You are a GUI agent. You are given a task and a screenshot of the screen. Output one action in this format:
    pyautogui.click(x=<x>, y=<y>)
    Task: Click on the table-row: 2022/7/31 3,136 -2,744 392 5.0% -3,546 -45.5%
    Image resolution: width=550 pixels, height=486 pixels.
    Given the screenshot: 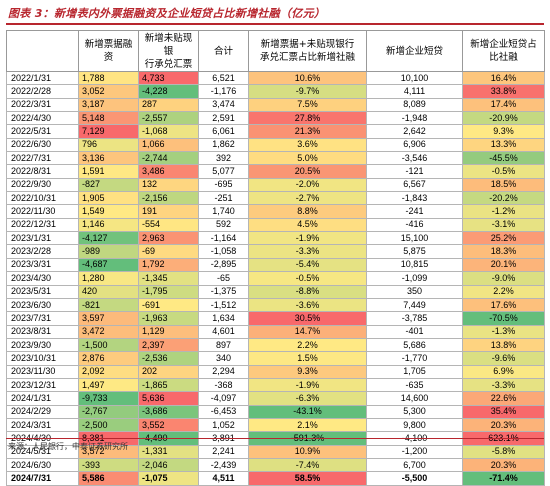 What is the action you would take?
    pyautogui.click(x=275, y=158)
    